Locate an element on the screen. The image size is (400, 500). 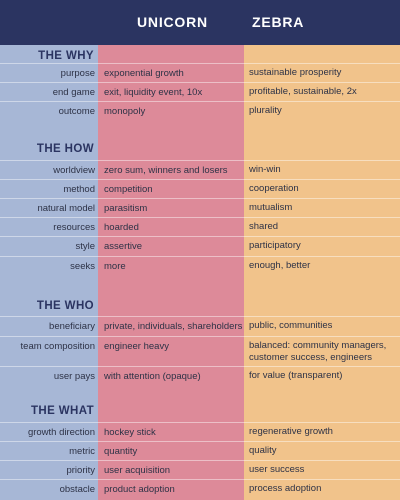
table-row: priority user acquisition user success is located at coordinates (200, 470).